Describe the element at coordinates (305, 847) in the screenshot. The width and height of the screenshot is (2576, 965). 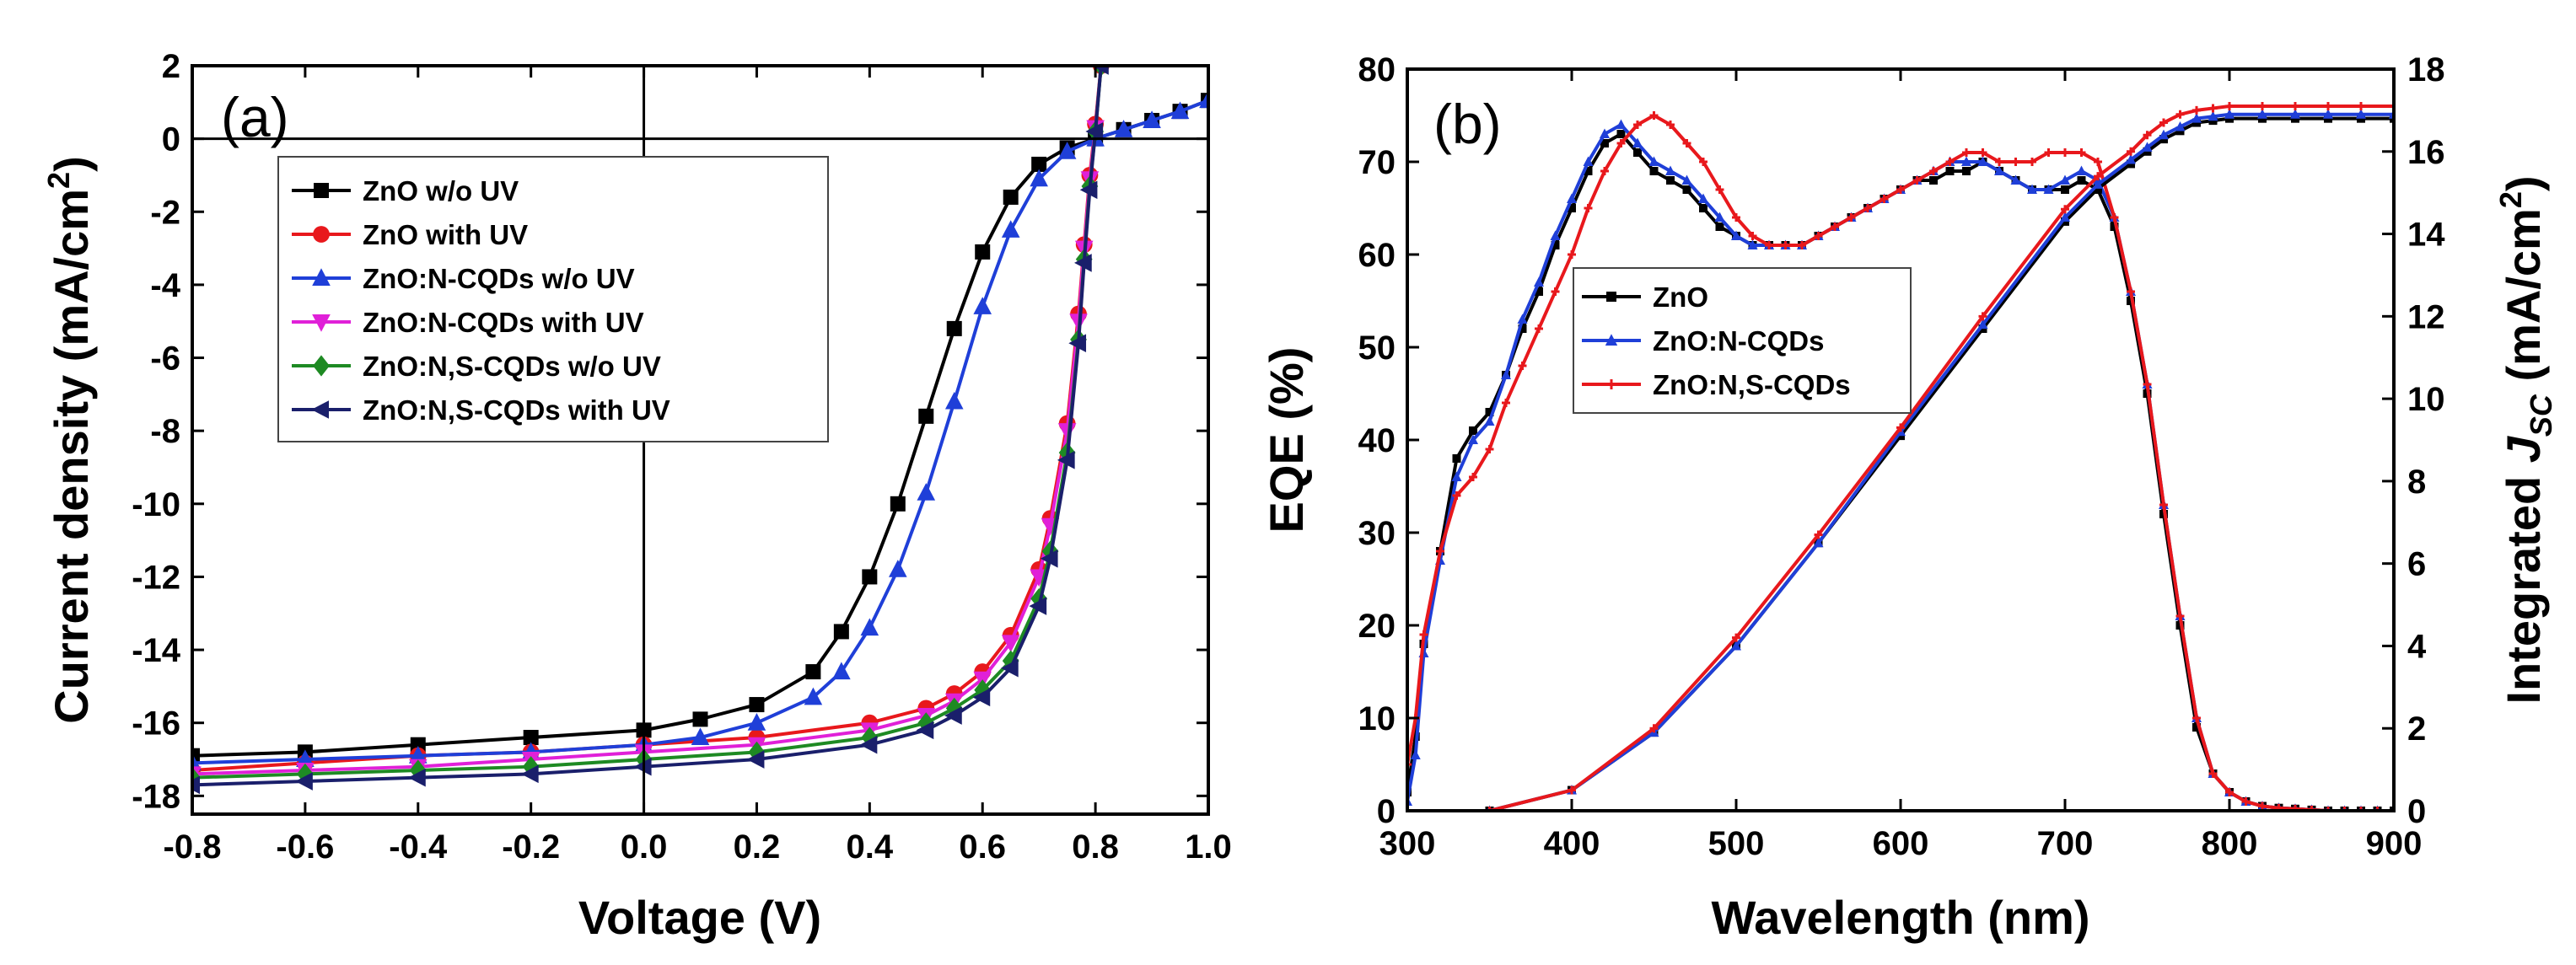
I see `panel-a-x-tick-label: -0.6` at that location.